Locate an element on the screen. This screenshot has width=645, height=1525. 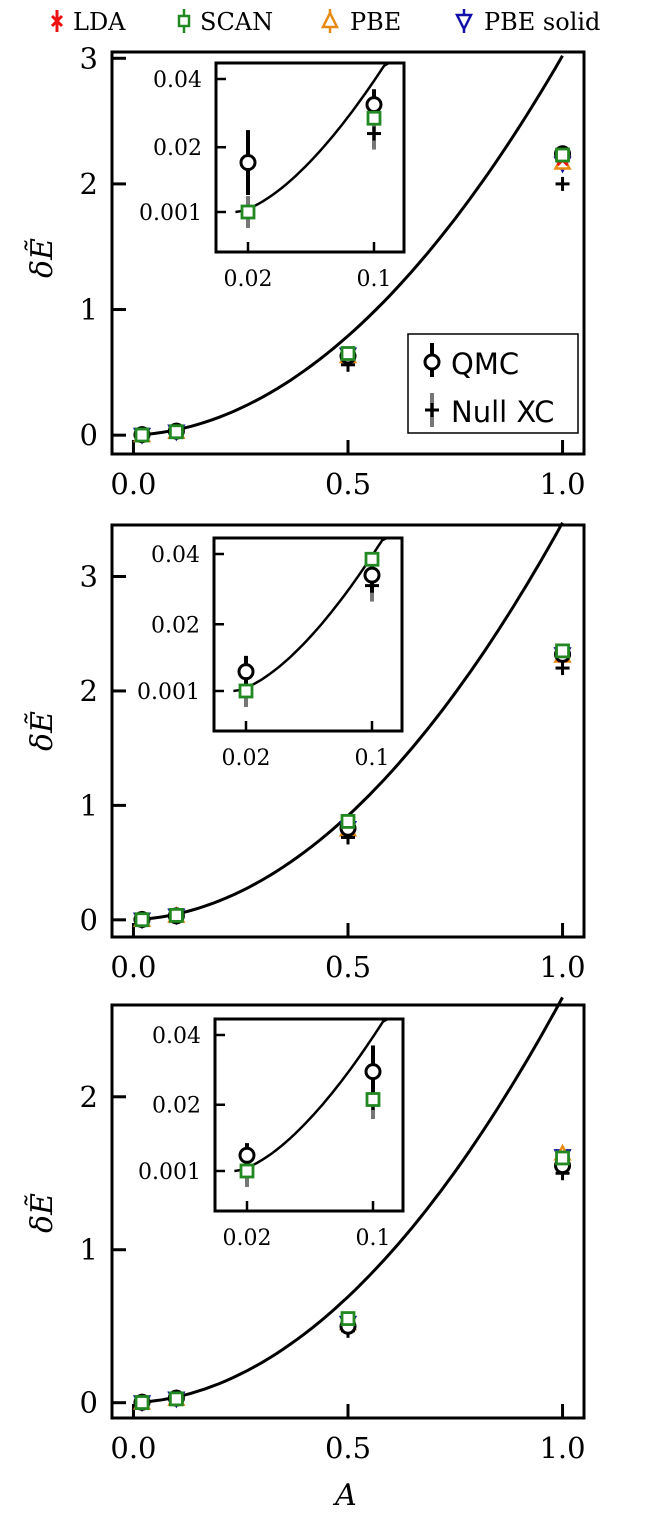
ylabel-middle-text: δẼ is located at coordinates (42, 731).